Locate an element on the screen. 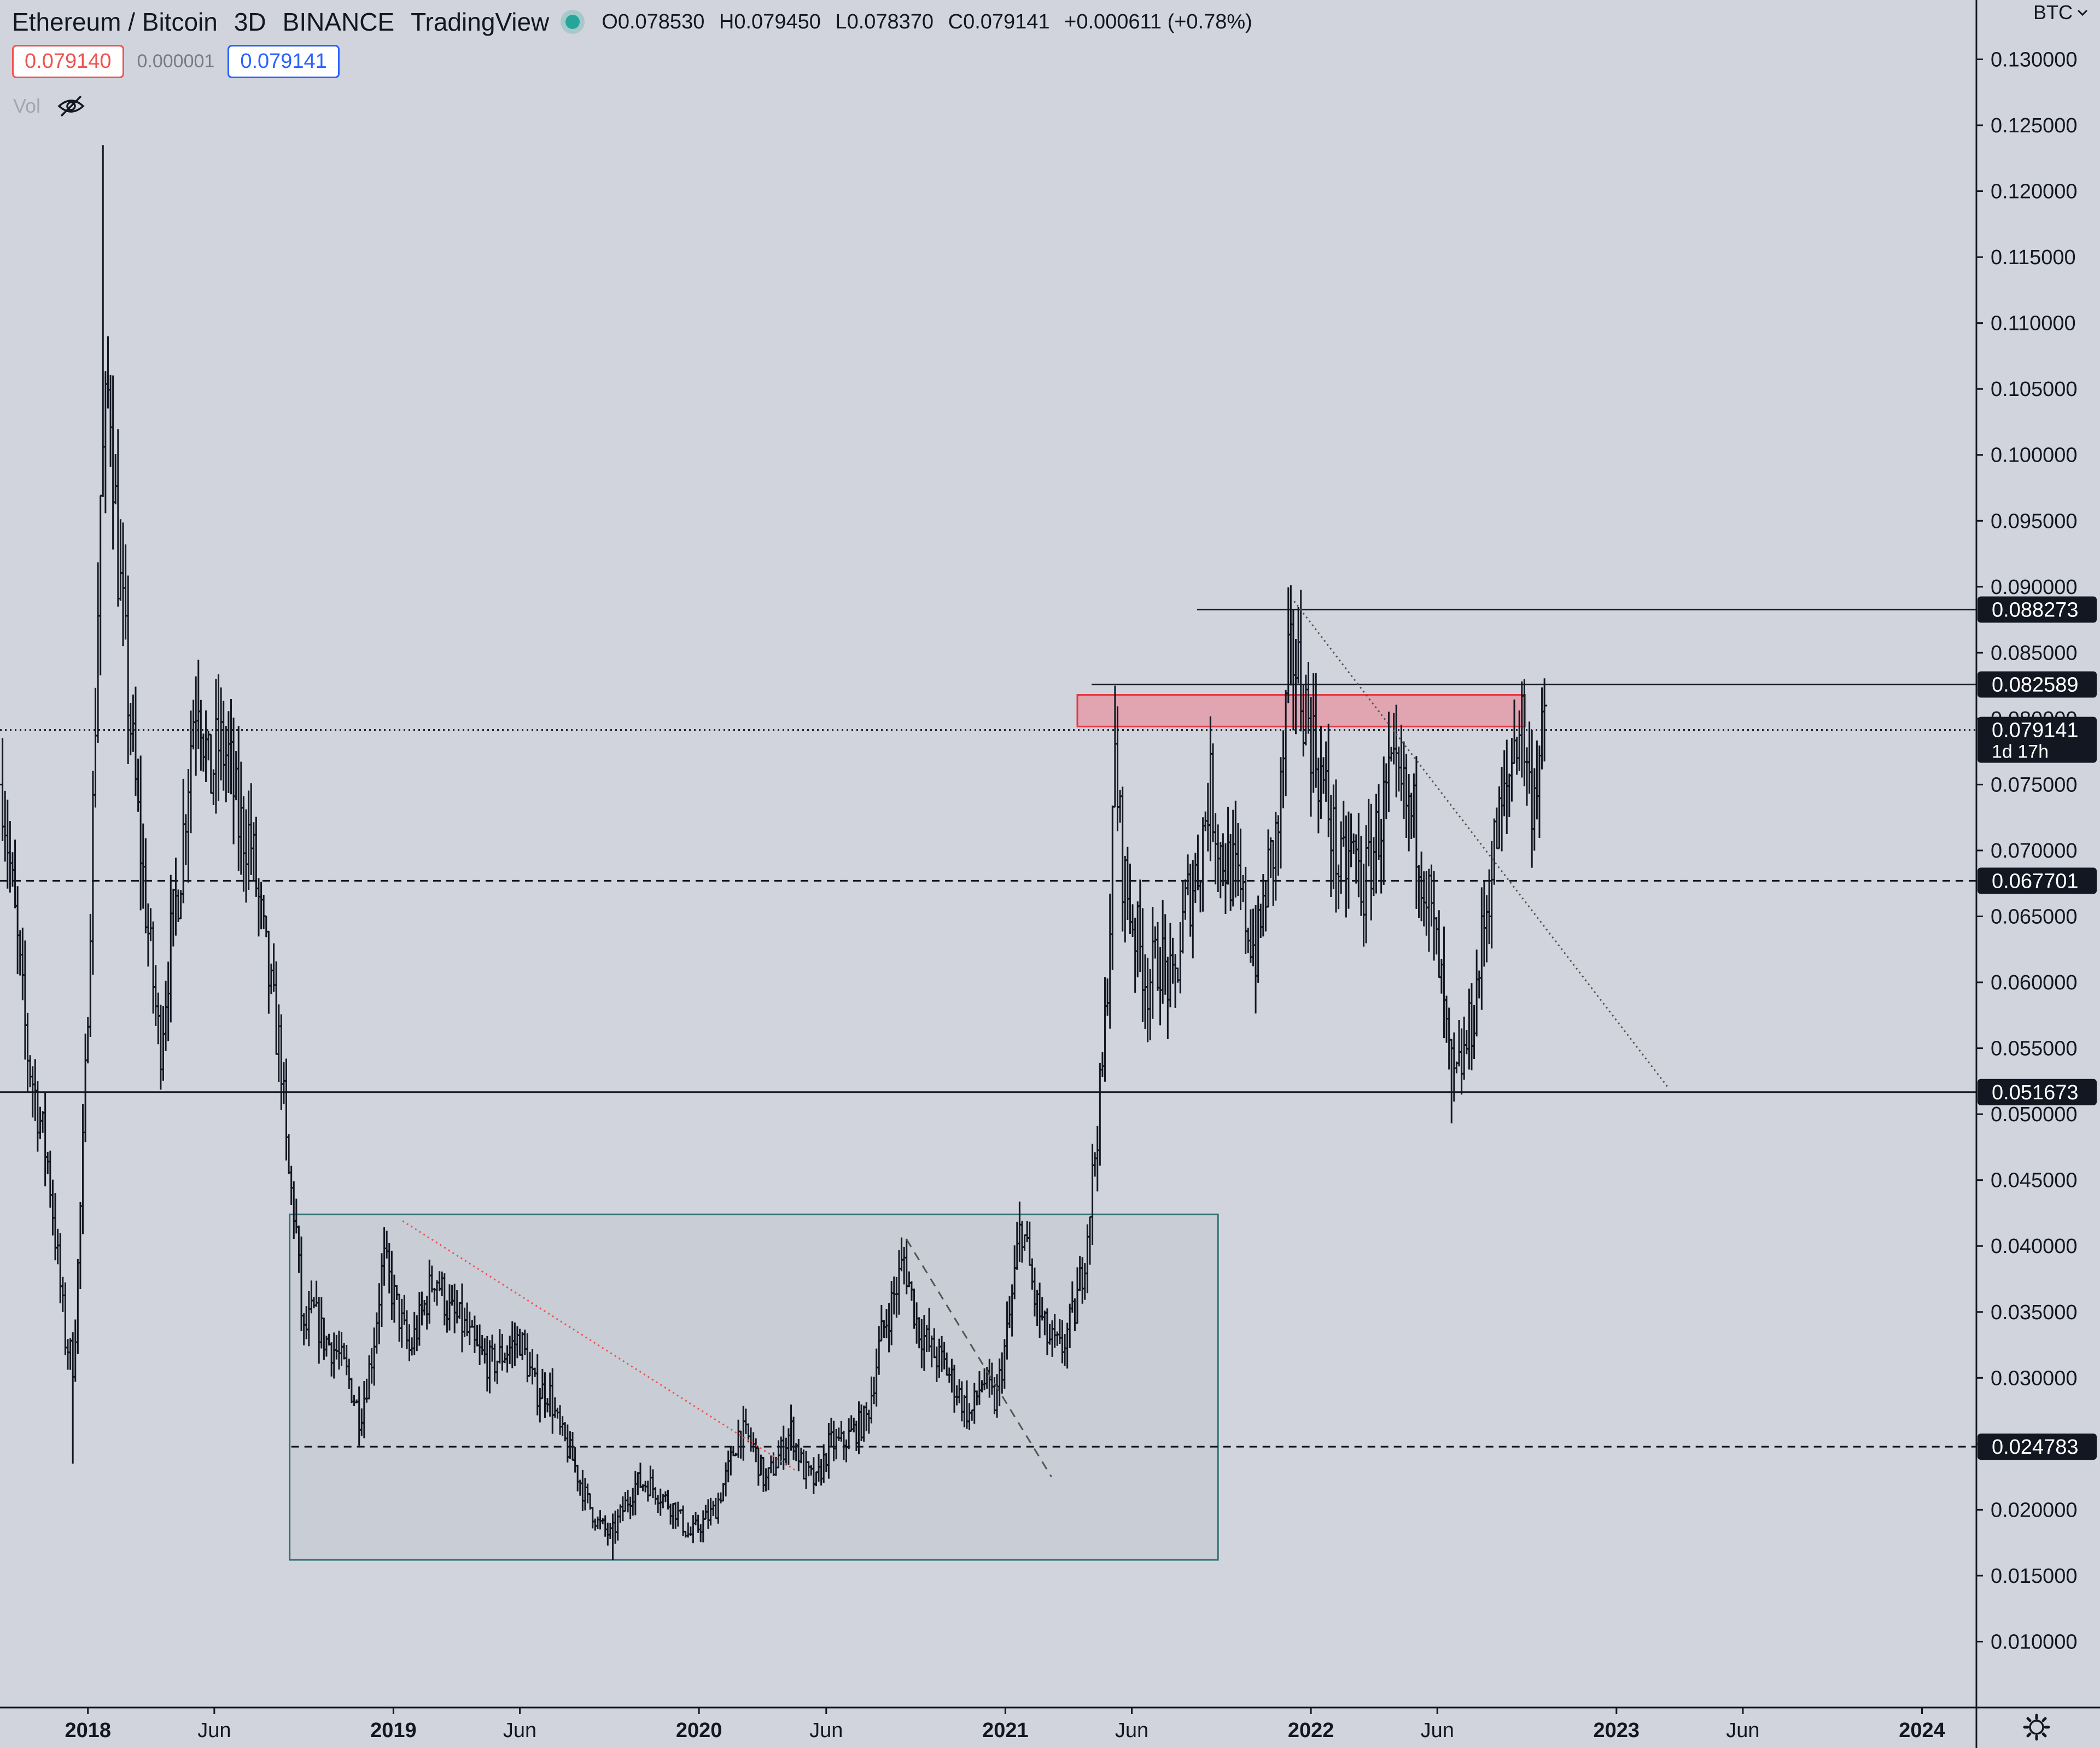  spread-value: 0.000001 is located at coordinates (176, 61).